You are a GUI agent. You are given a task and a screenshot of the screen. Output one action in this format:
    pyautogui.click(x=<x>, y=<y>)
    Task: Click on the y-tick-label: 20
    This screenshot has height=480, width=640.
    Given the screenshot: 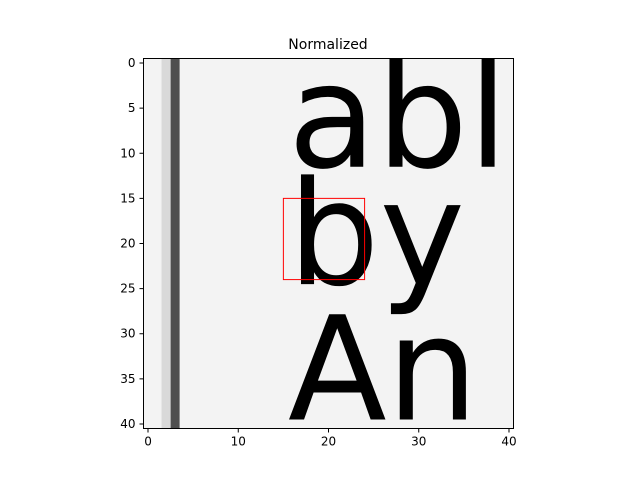 What is the action you would take?
    pyautogui.click(x=127, y=244)
    